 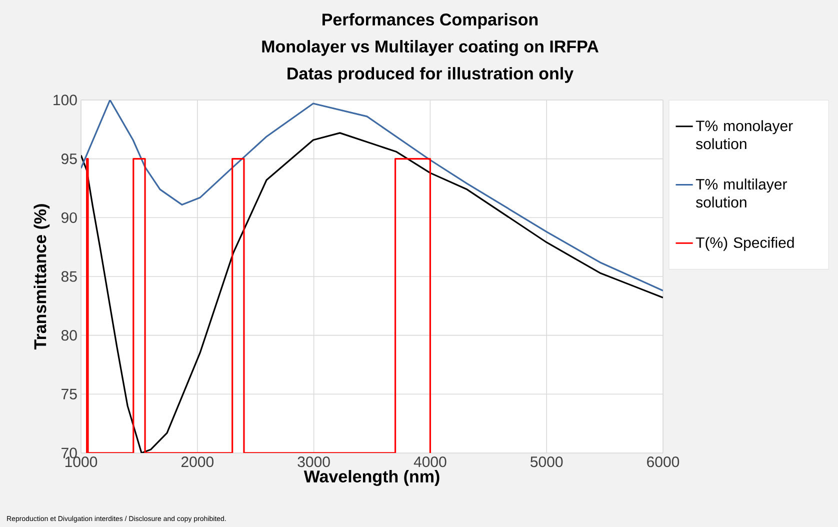 What do you see at coordinates (372, 478) in the screenshot?
I see `x-axis-title: Wavelength (nm)` at bounding box center [372, 478].